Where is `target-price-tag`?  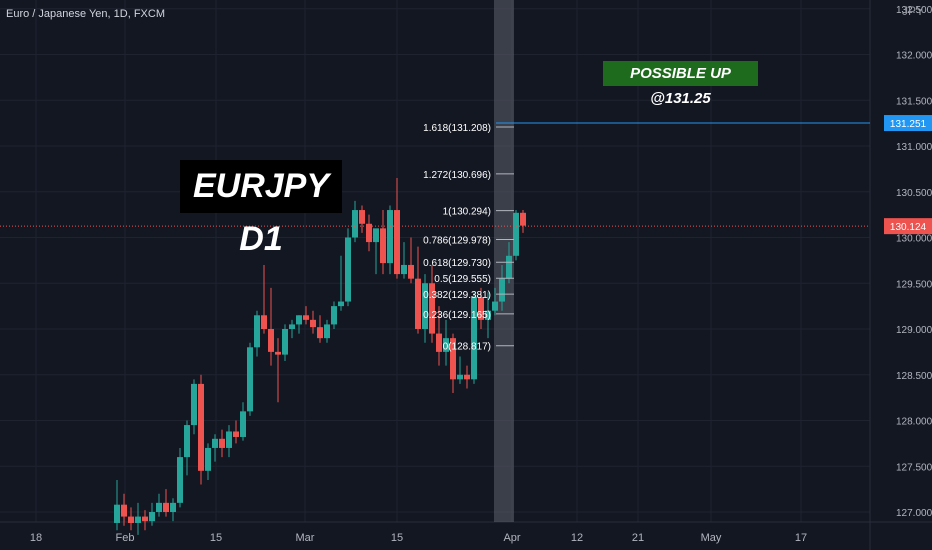 target-price-tag is located at coordinates (908, 123).